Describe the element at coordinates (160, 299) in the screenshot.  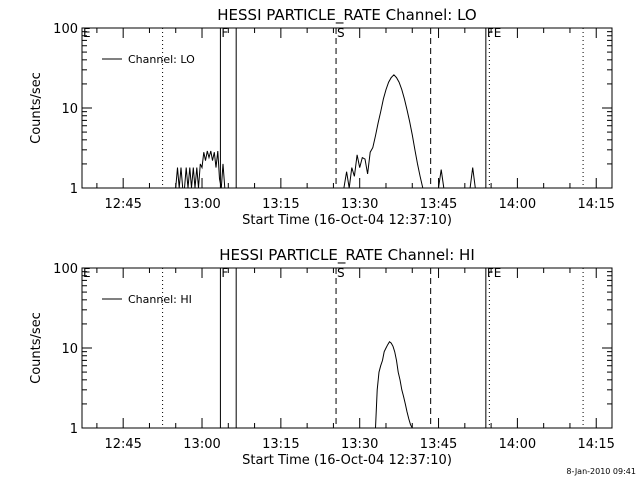
I see `legend-entry: Channel: HI` at that location.